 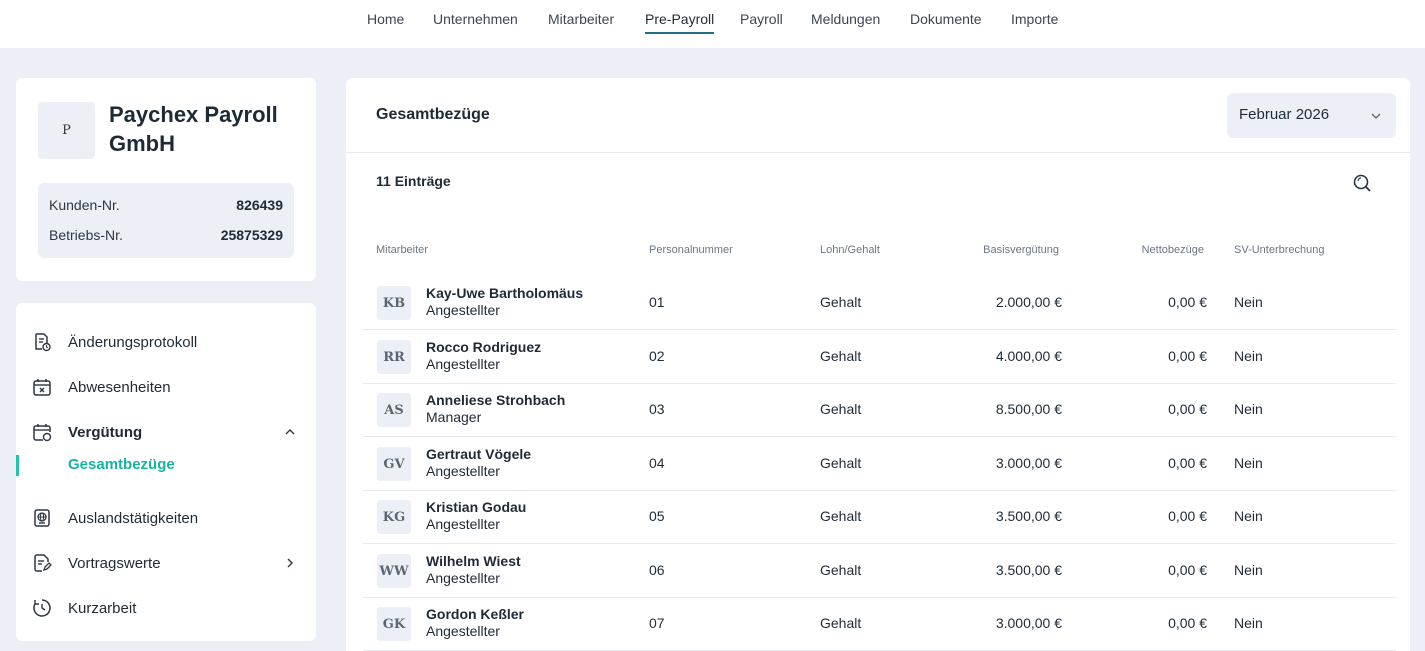 What do you see at coordinates (657, 570) in the screenshot?
I see `personnel-number: 06` at bounding box center [657, 570].